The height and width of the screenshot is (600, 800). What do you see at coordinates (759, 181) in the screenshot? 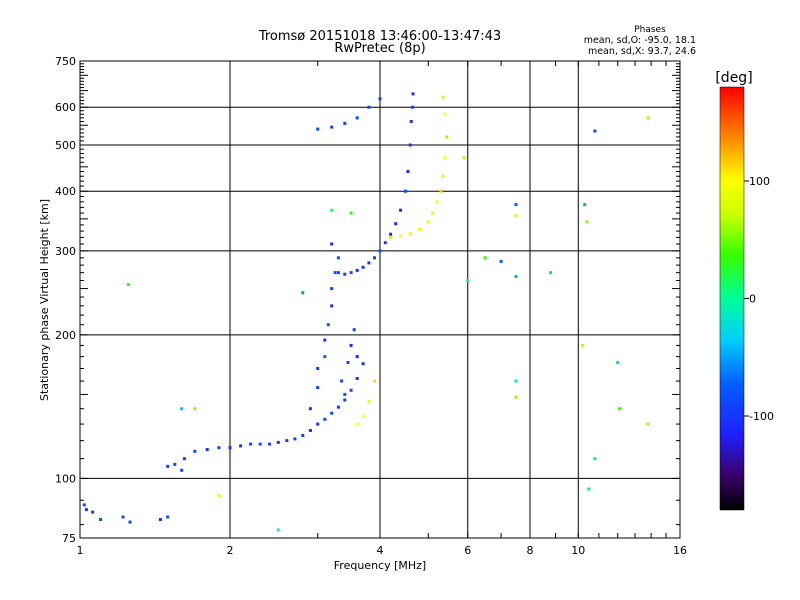
I see `colorbar-tick-label: 100` at bounding box center [759, 181].